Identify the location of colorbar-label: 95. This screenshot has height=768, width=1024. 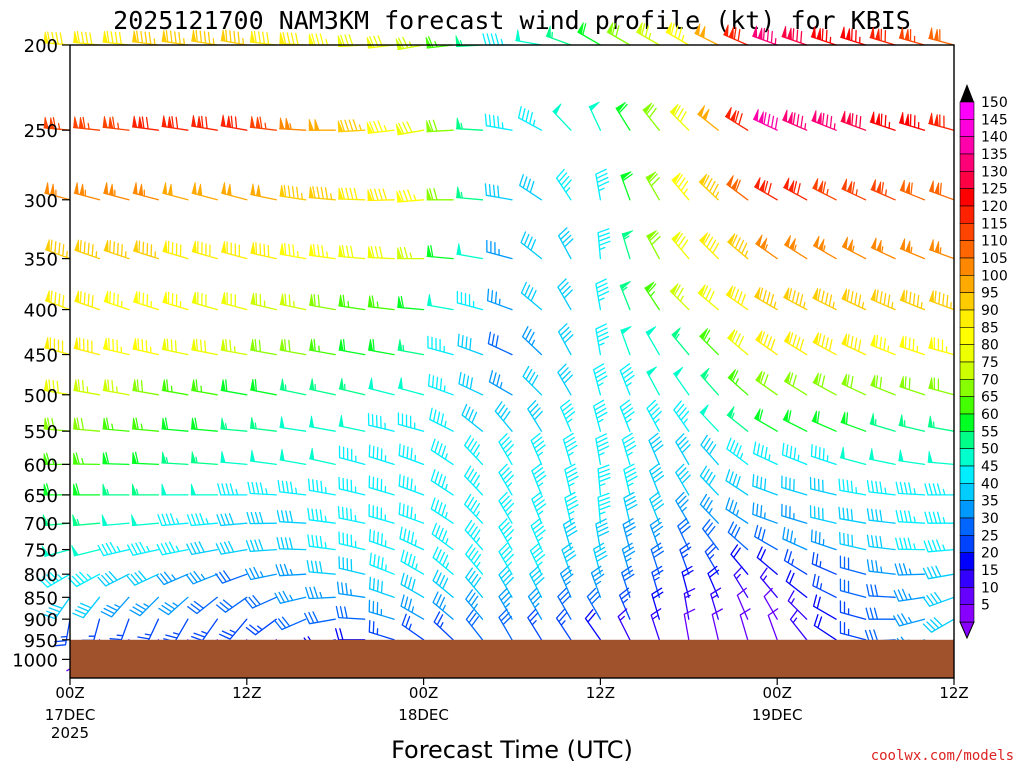
(990, 294).